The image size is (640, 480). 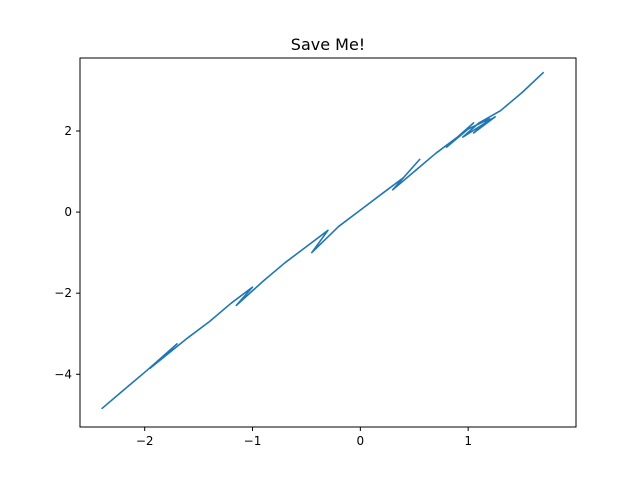 I want to click on x-tick-label: −1, so click(x=253, y=441).